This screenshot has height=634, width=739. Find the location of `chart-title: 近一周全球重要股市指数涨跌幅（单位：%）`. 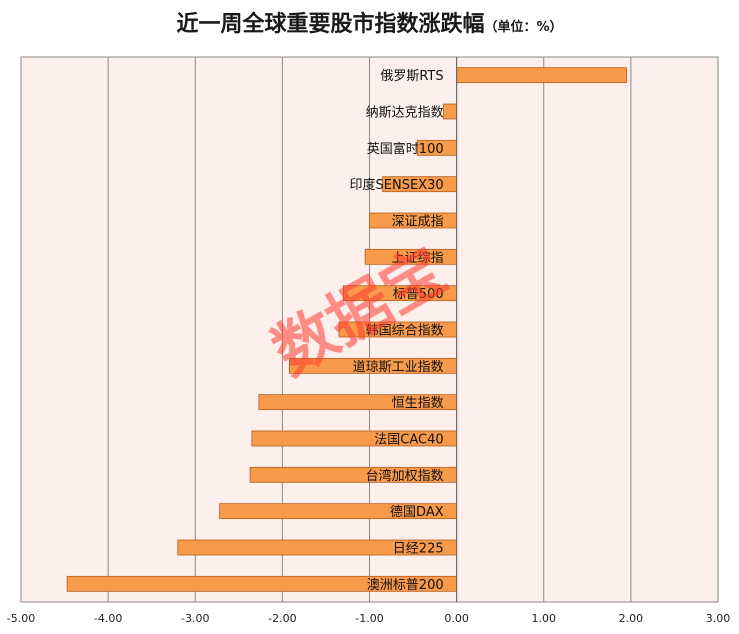

chart-title: 近一周全球重要股市指数涨跌幅（单位：%） is located at coordinates (369, 22).